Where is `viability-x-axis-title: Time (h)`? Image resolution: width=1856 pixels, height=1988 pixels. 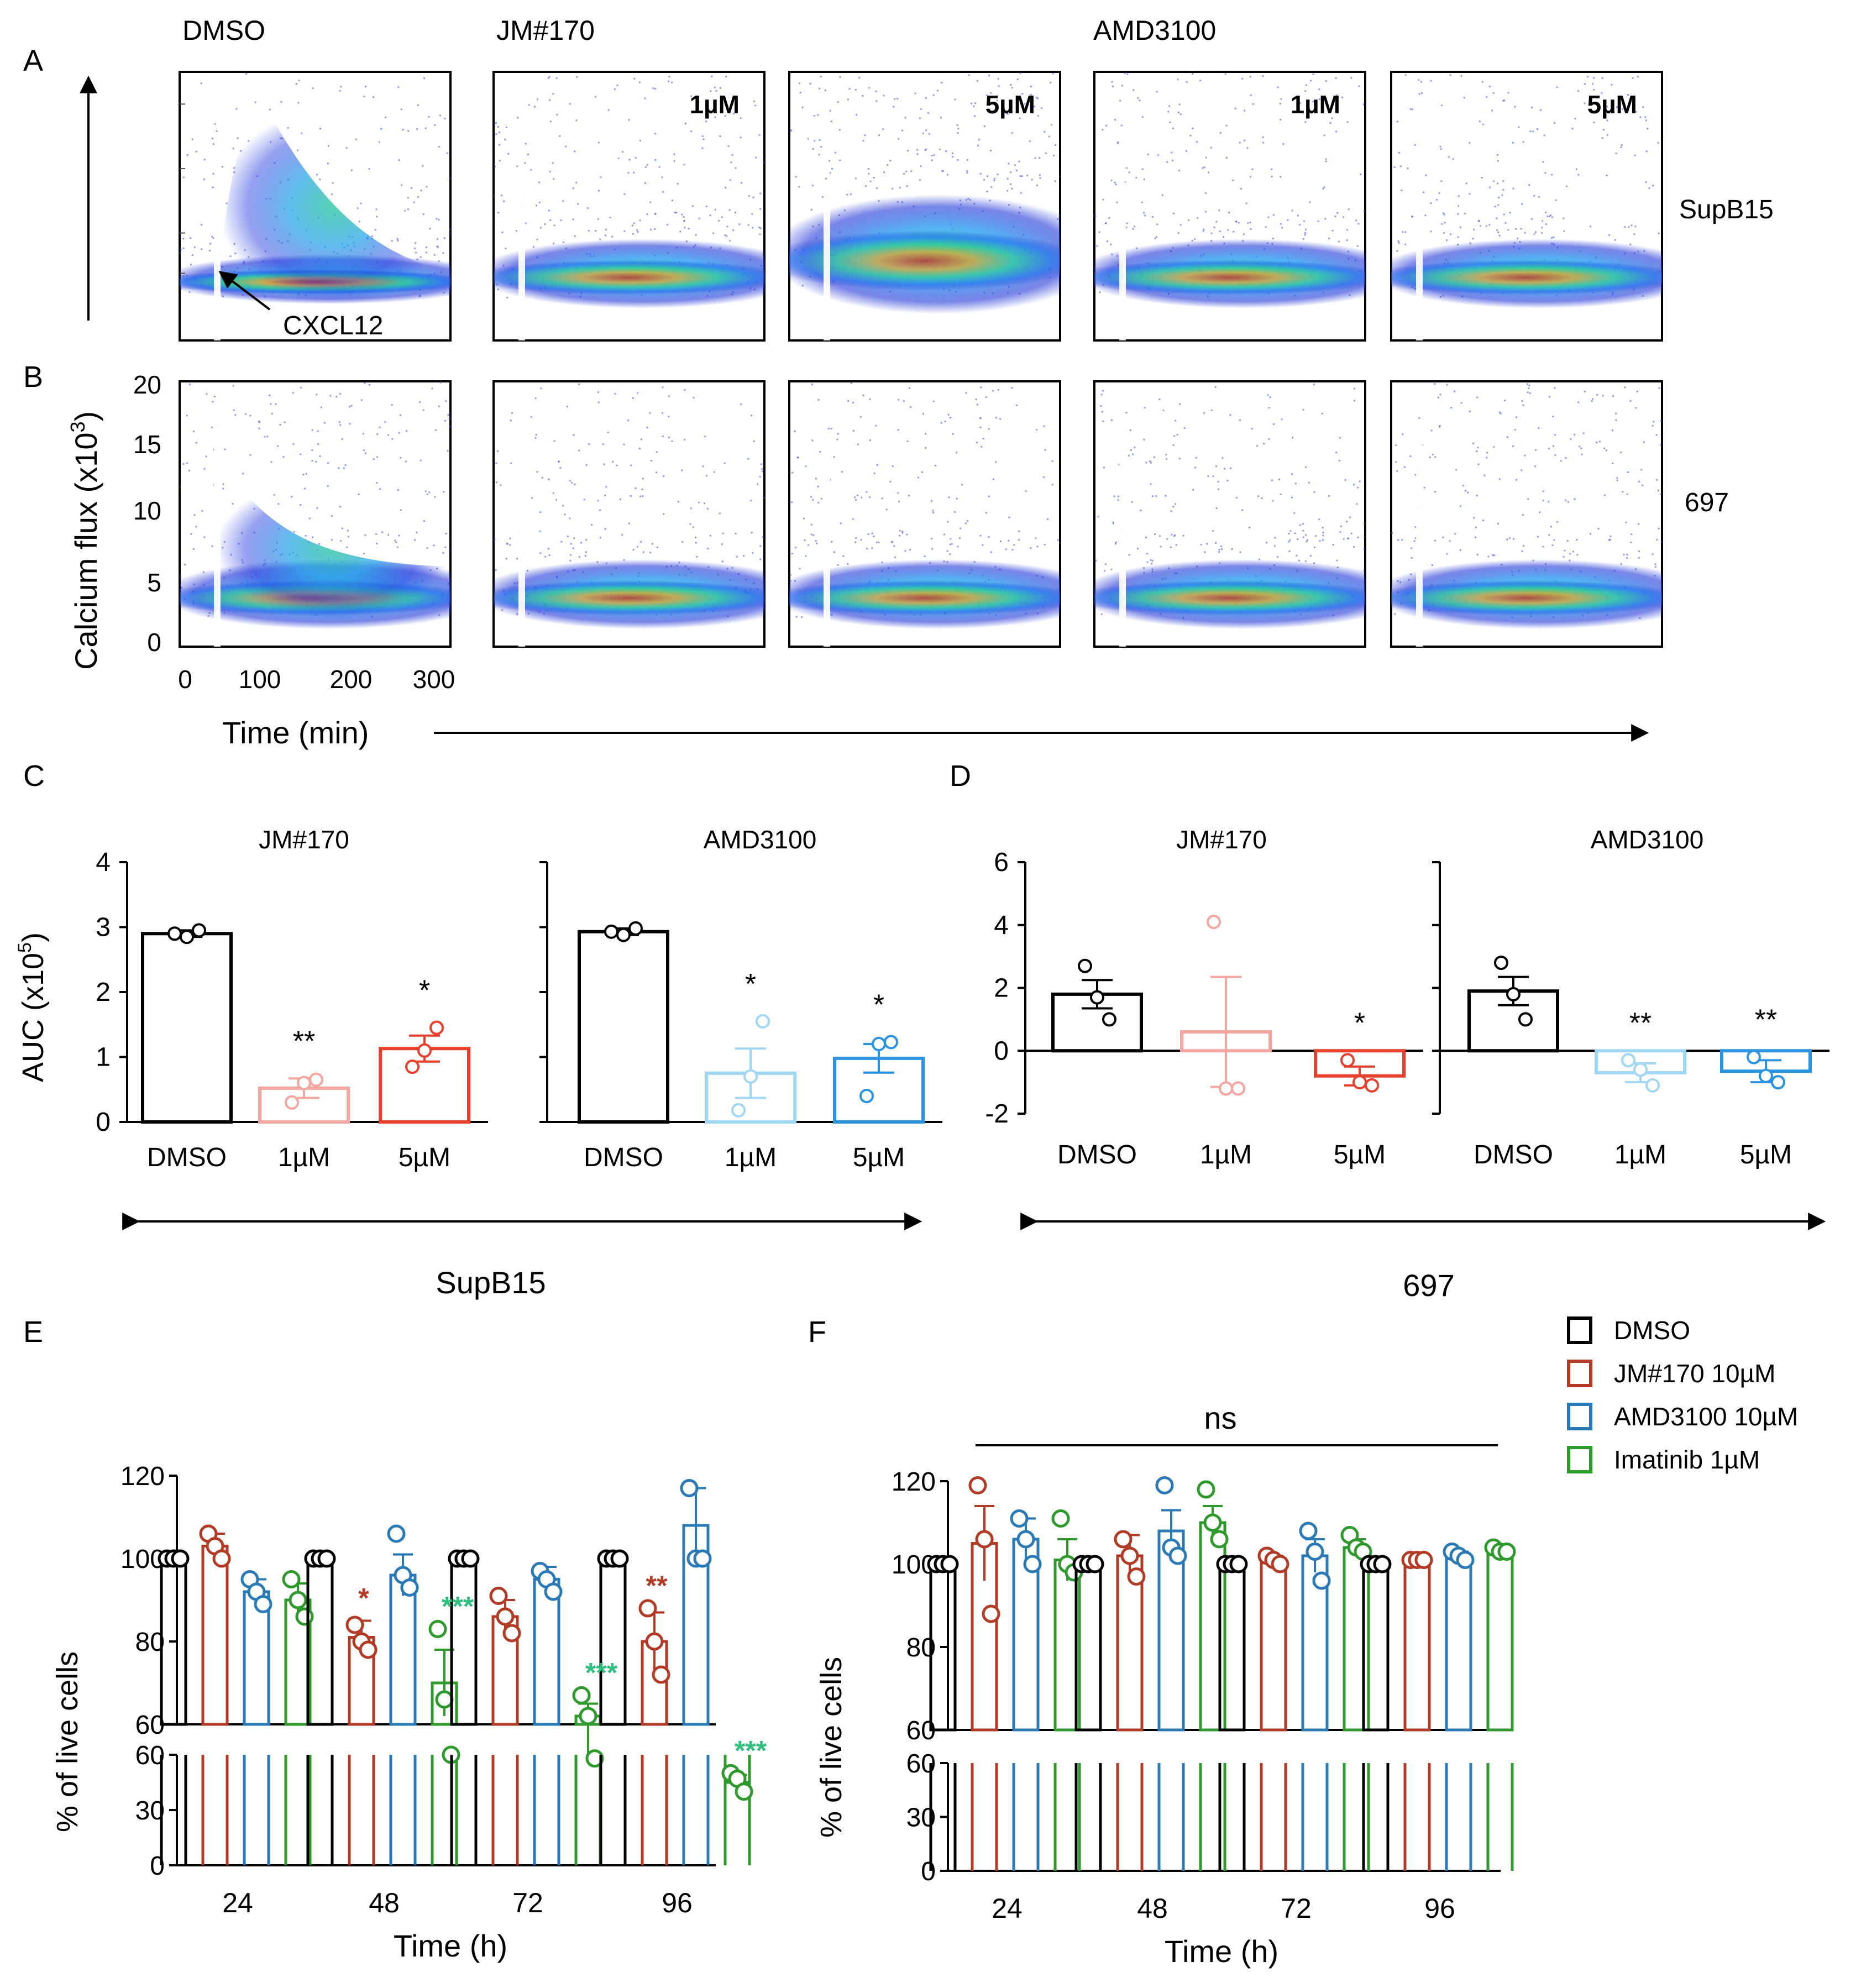
viability-x-axis-title: Time (h) is located at coordinates (450, 1945).